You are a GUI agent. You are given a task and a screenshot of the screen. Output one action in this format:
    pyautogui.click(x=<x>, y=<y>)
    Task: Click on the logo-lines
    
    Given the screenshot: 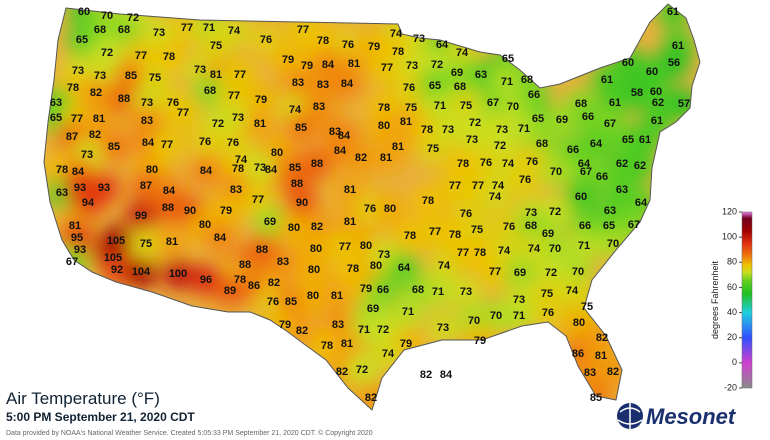 What is the action you would take?
    pyautogui.click(x=630, y=416)
    